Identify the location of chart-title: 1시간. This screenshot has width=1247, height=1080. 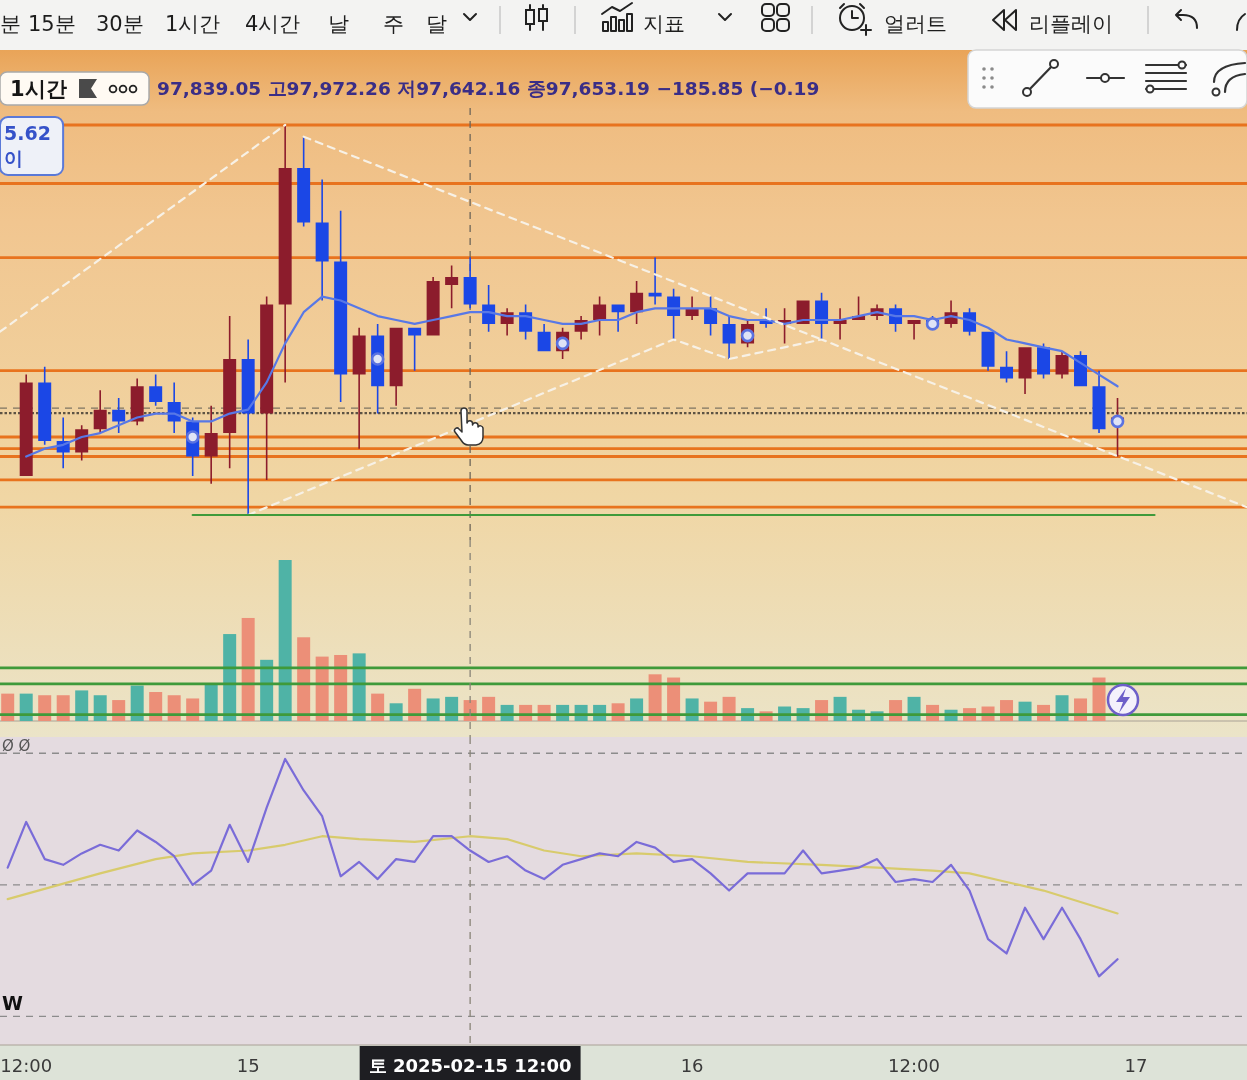
(38, 89).